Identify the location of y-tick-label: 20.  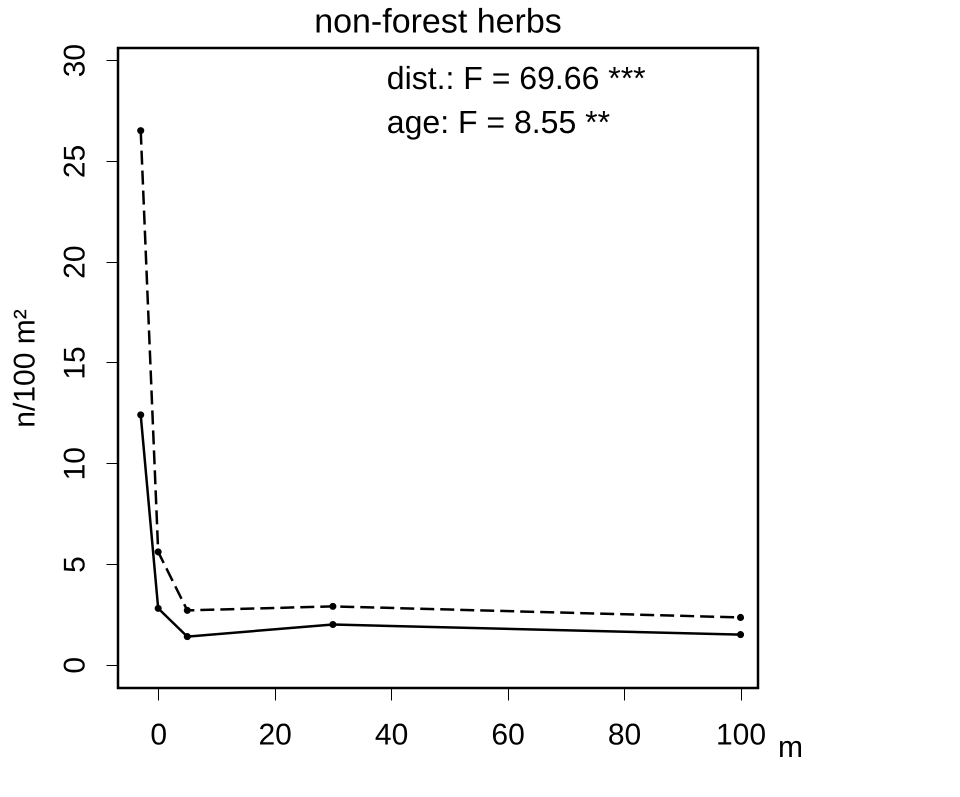
(75, 262).